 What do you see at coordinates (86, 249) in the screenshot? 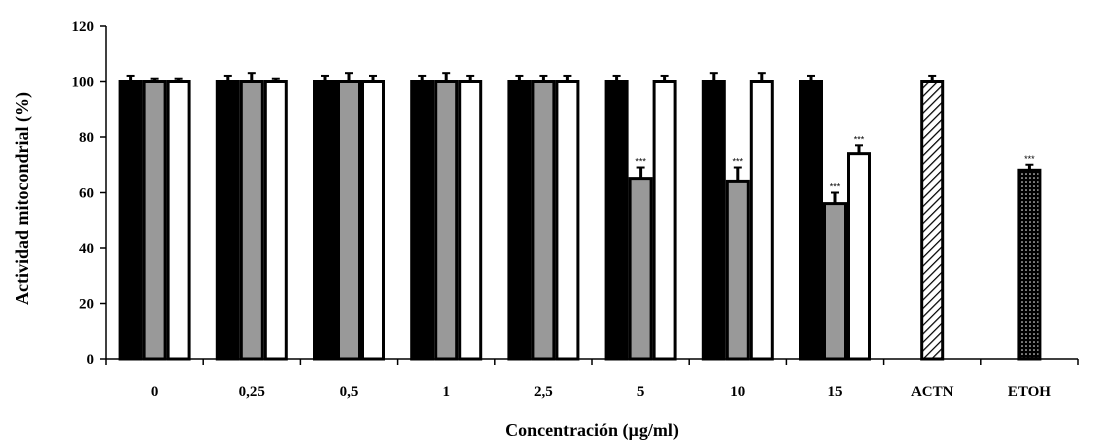
I see `y-tick-label: 40` at bounding box center [86, 249].